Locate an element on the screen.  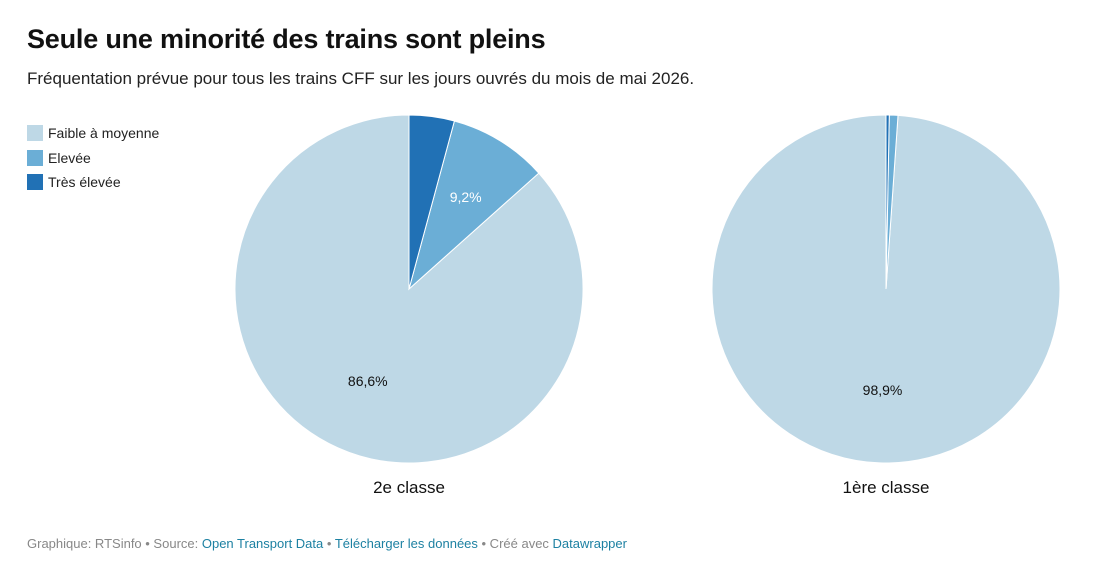
legend-label-high: Elevée is located at coordinates (69, 157).